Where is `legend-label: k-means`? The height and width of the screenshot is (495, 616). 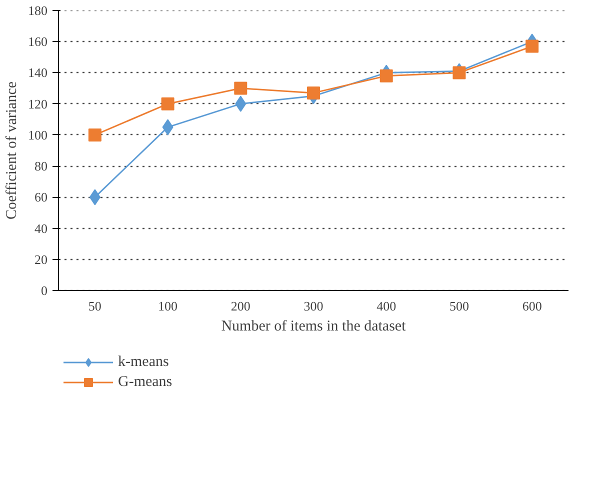
legend-label: k-means is located at coordinates (143, 362).